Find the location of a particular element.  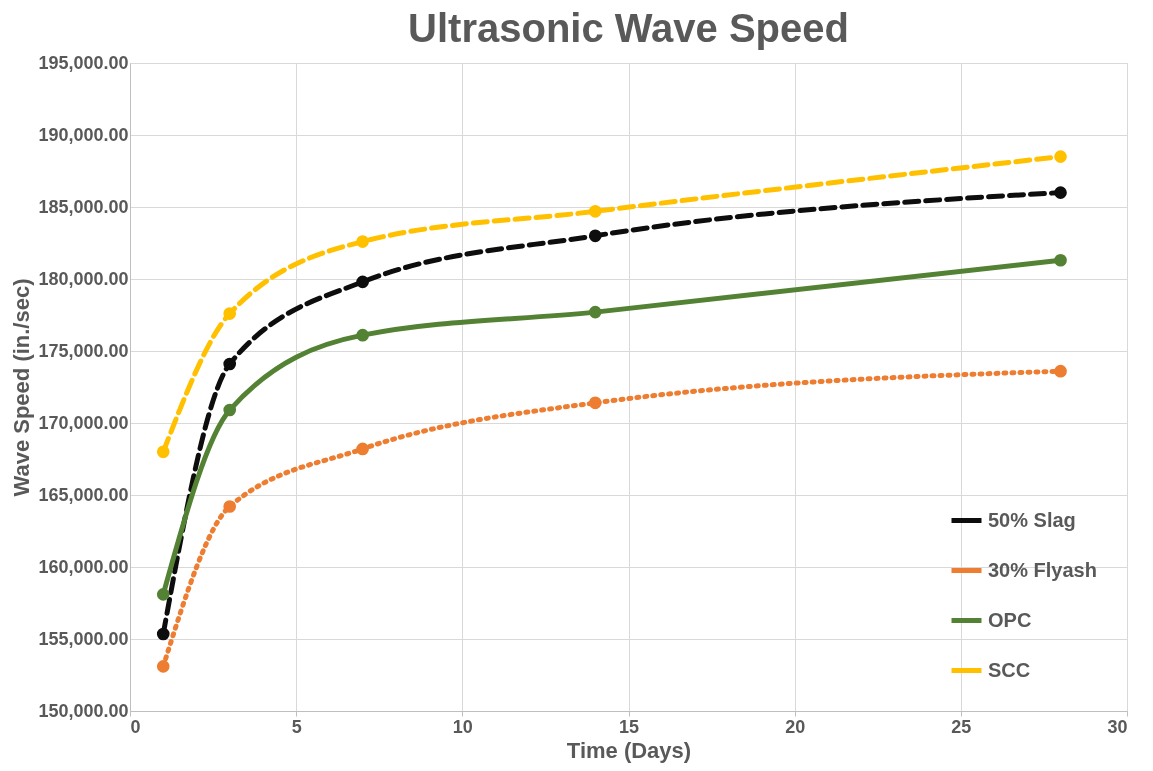

y-tick-label: 150,000.00 is located at coordinates (83, 710).